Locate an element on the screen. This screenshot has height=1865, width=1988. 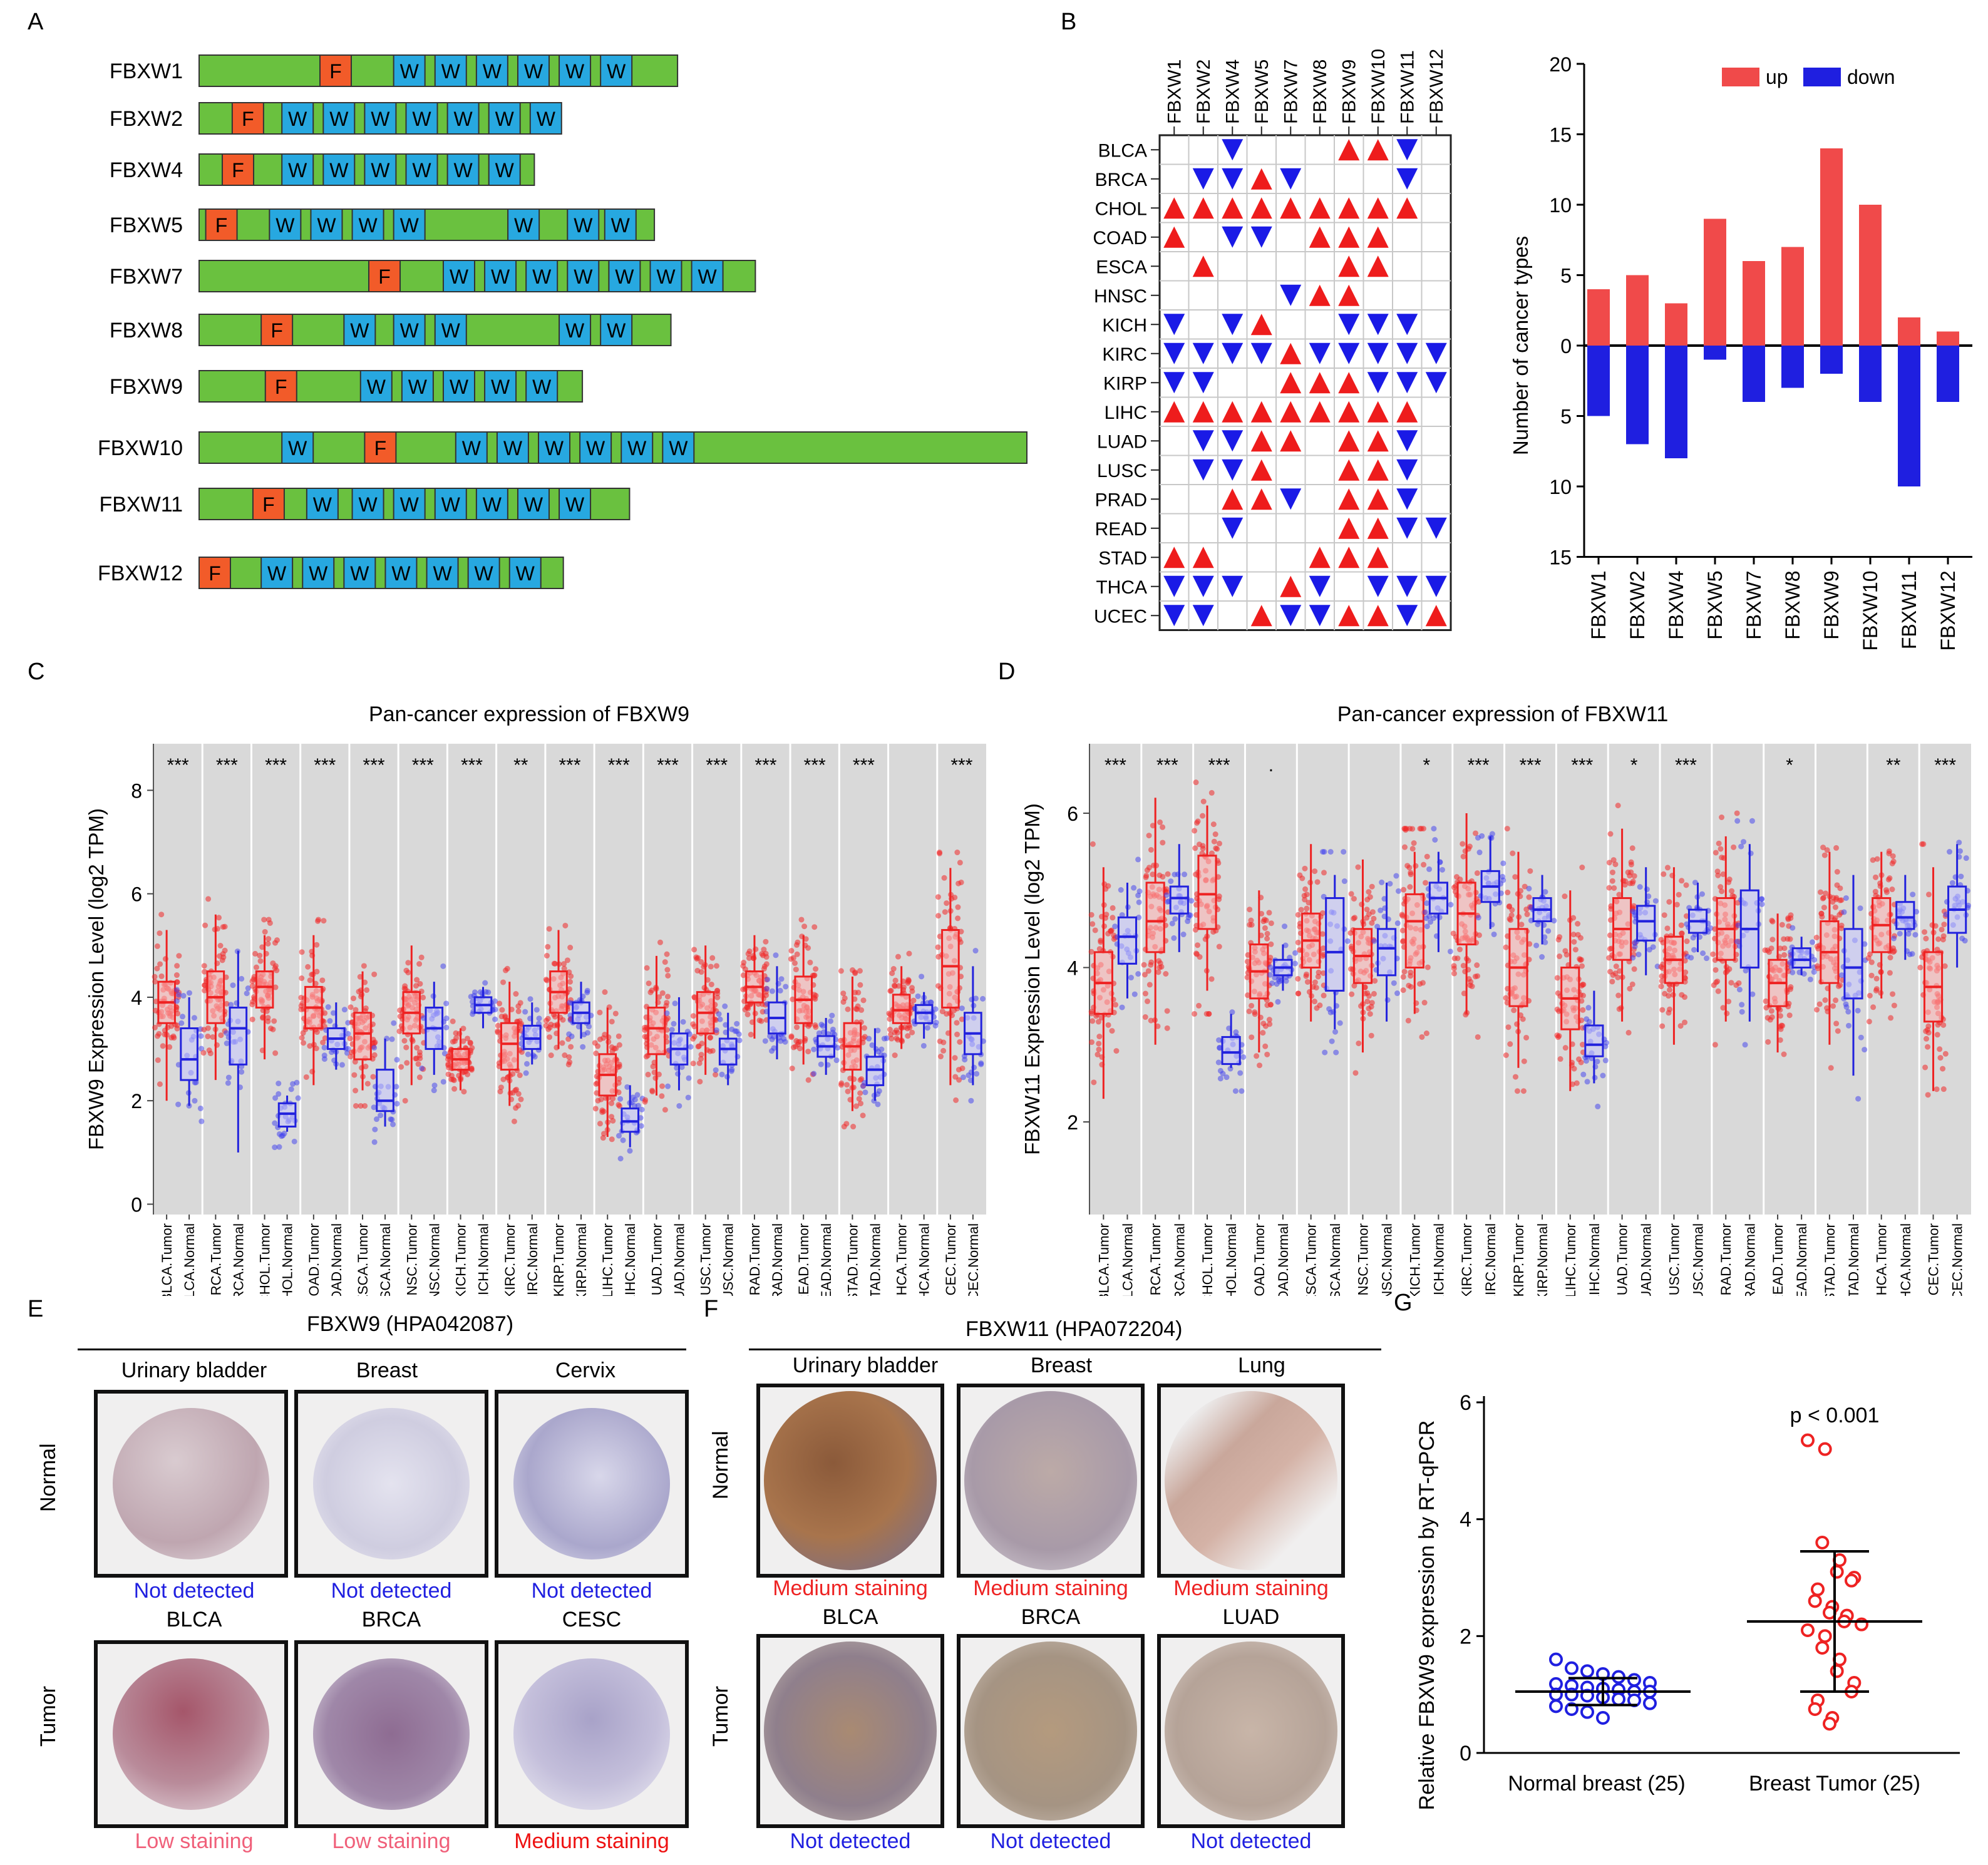
status-brca-tumor-f: Not detected is located at coordinates (1050, 1841).